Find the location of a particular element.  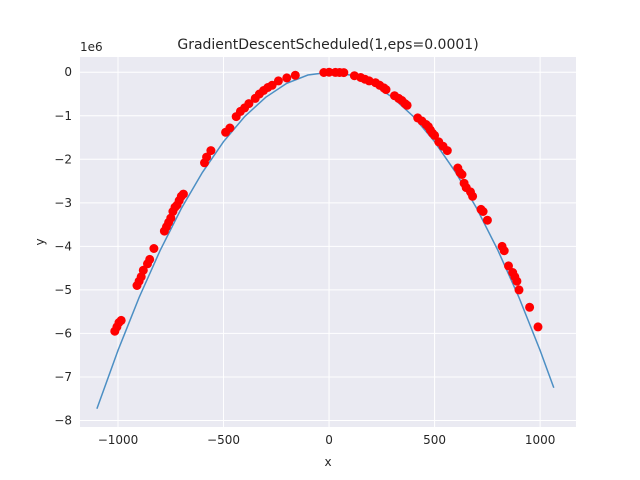

y-tick-label: −5 is located at coordinates (63, 290).